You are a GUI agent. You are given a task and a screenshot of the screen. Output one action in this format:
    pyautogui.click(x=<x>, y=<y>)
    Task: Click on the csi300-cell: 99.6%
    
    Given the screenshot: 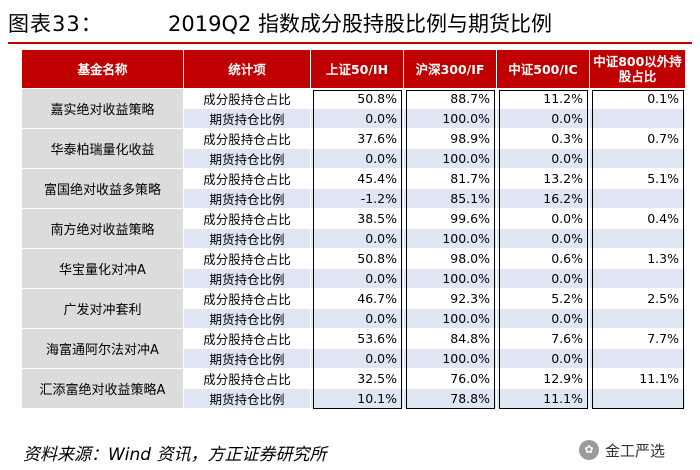 What is the action you would take?
    pyautogui.click(x=450, y=218)
    